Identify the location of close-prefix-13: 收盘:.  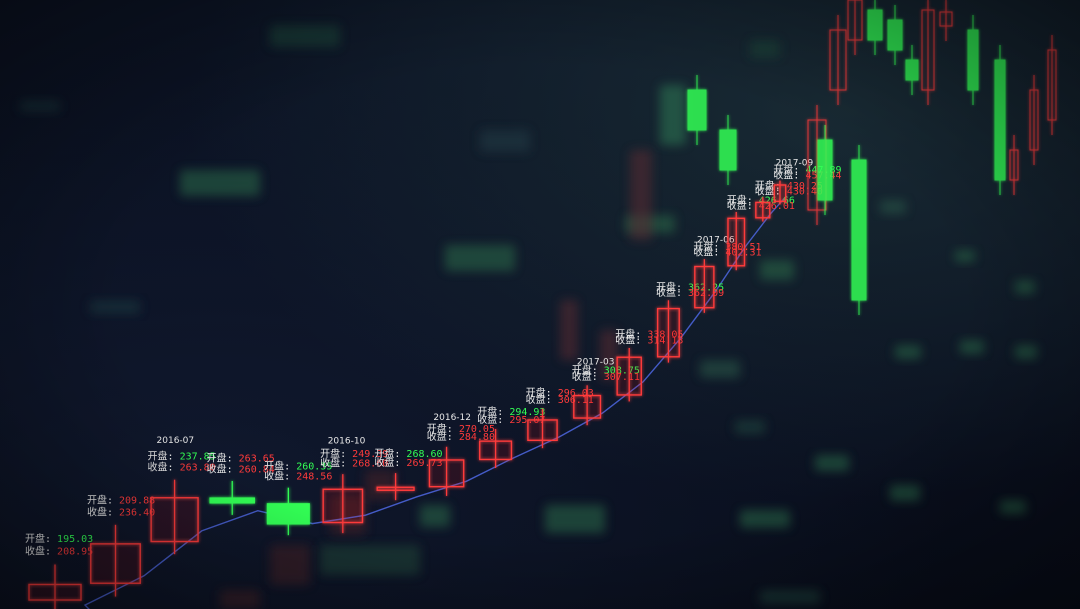
(709, 252).